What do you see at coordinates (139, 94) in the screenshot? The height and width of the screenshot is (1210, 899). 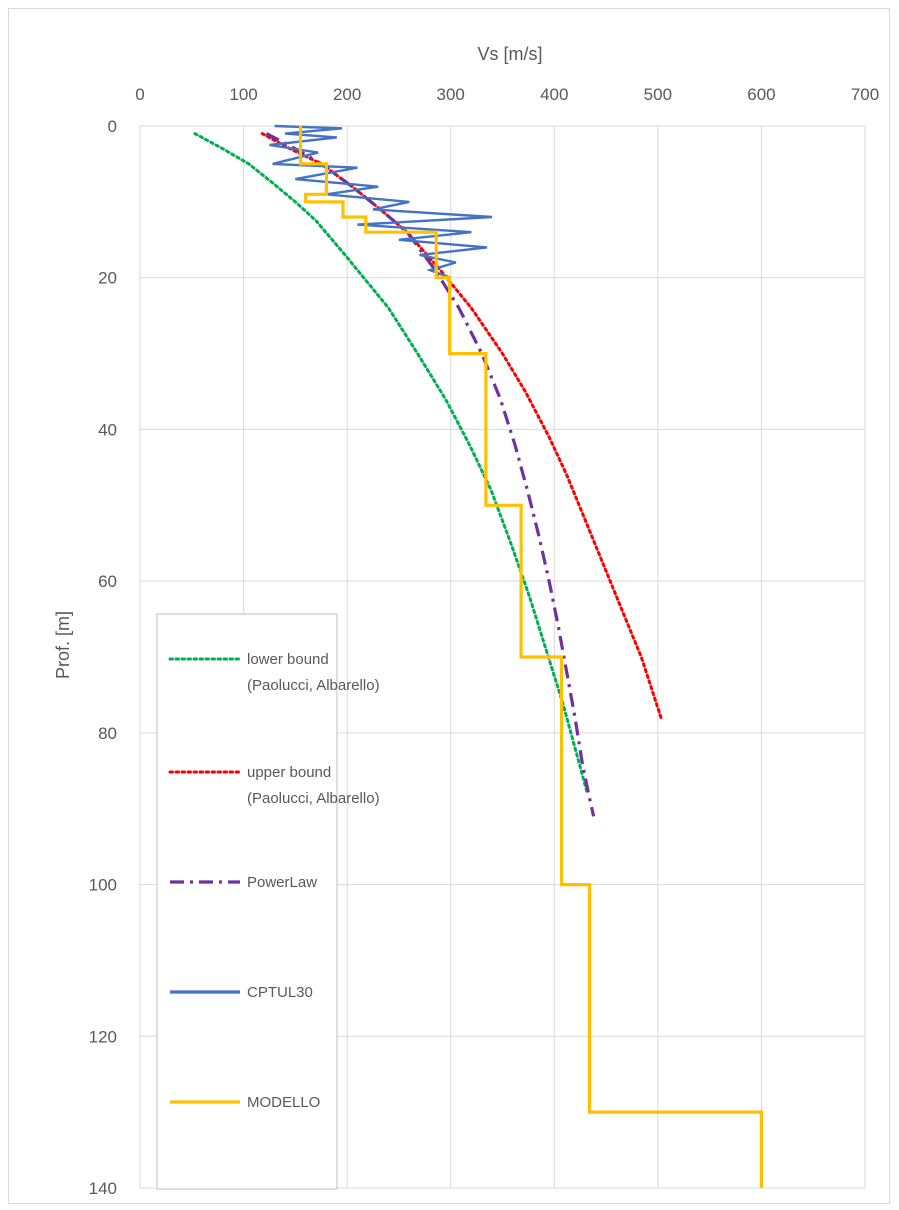 I see `x-tick-label: 0` at bounding box center [139, 94].